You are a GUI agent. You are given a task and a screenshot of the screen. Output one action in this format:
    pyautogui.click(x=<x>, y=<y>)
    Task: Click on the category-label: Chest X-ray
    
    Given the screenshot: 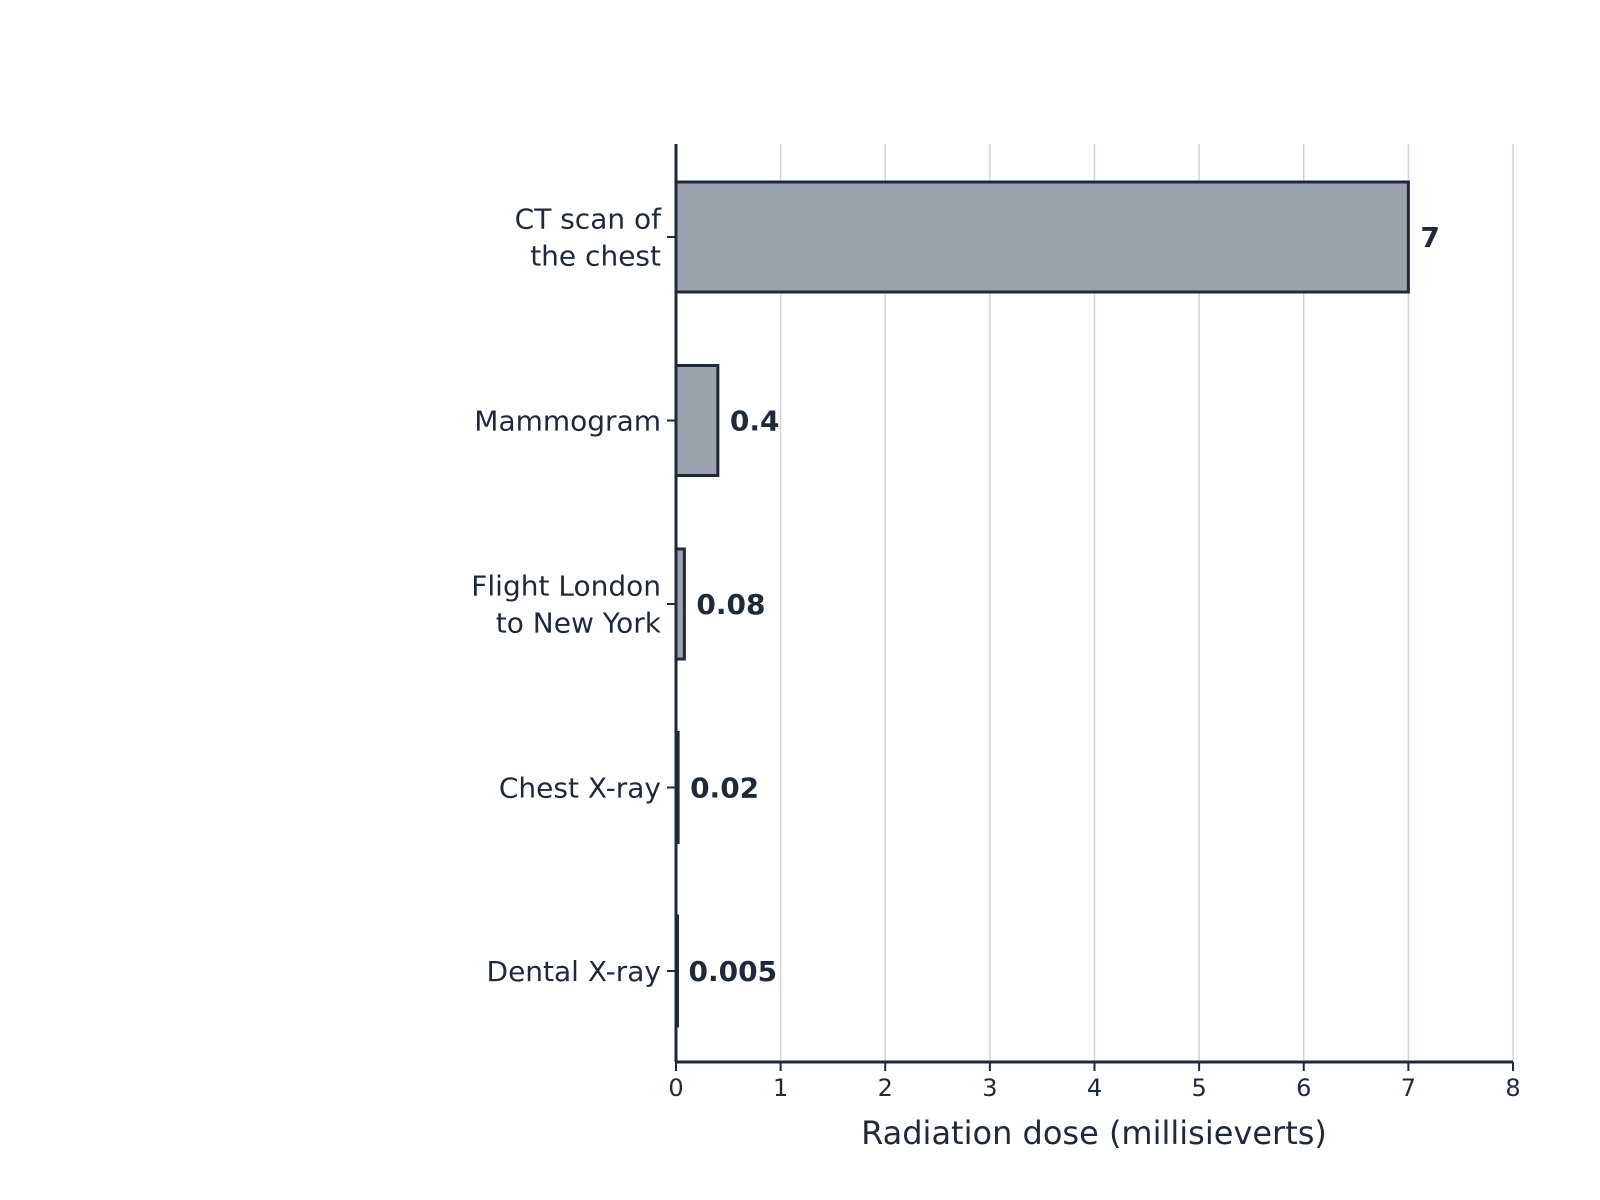 What is the action you would take?
    pyautogui.click(x=580, y=788)
    